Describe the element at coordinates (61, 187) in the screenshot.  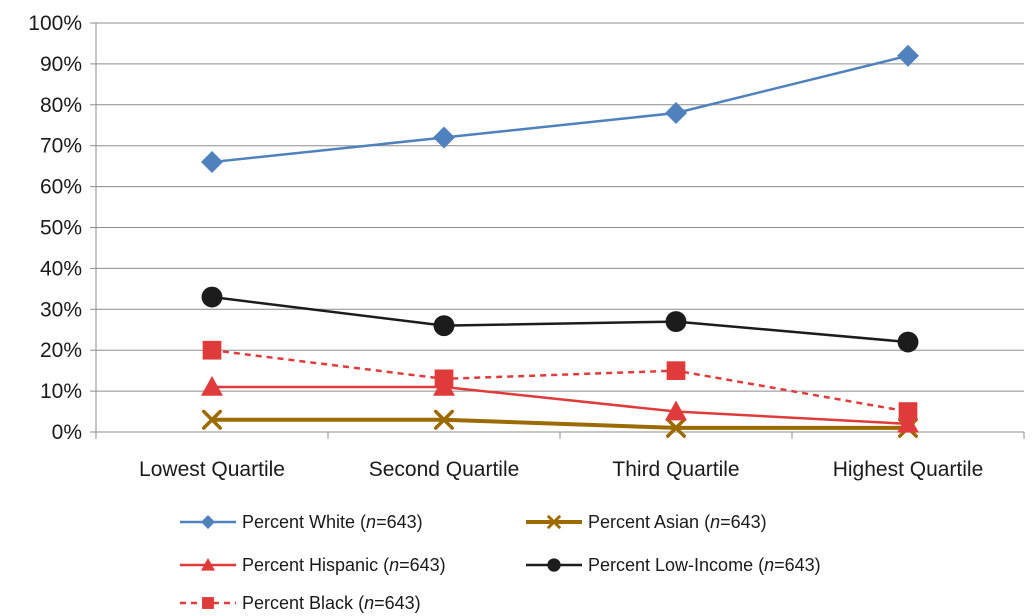
I see `y-tick-label: 60%` at that location.